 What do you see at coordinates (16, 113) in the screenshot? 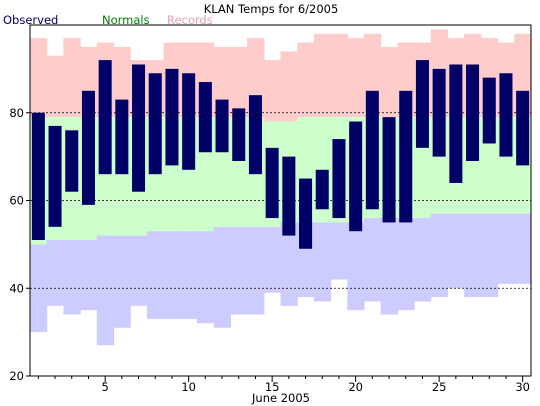
I see `y-tick-label-80: 80` at bounding box center [16, 113].